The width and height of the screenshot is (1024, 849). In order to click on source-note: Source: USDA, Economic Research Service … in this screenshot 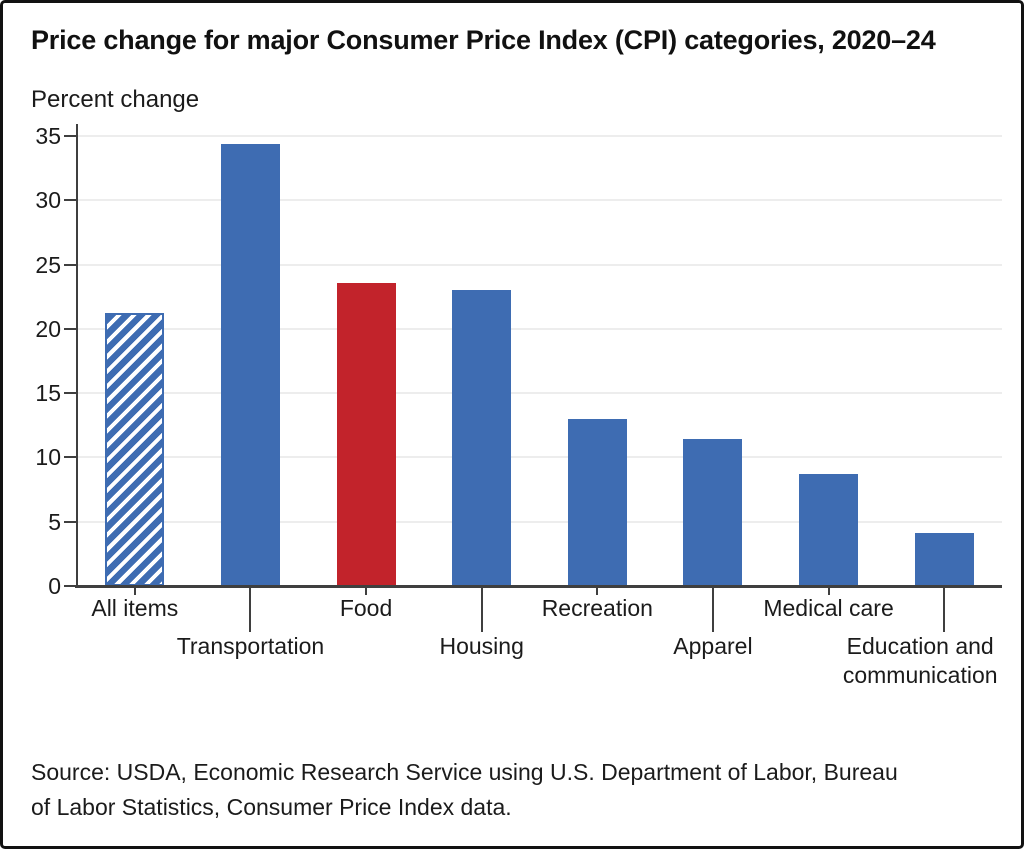, I will do `click(464, 790)`.